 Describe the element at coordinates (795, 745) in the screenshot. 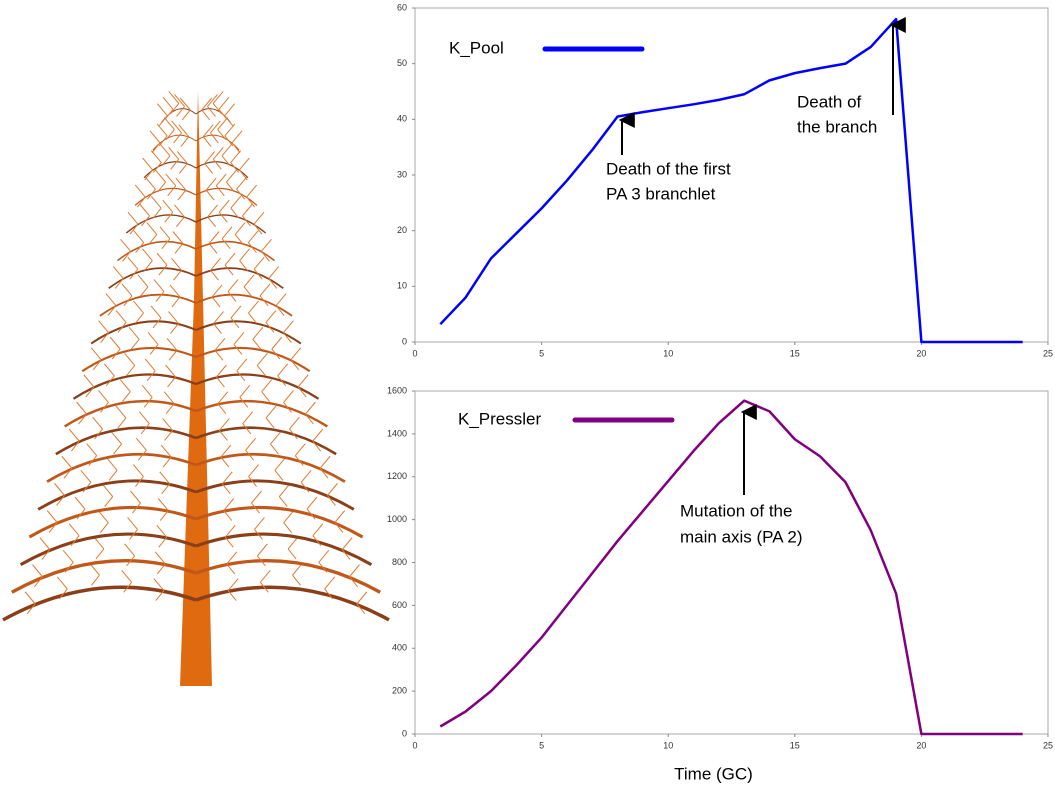

I see `x-tick-label: 15` at that location.